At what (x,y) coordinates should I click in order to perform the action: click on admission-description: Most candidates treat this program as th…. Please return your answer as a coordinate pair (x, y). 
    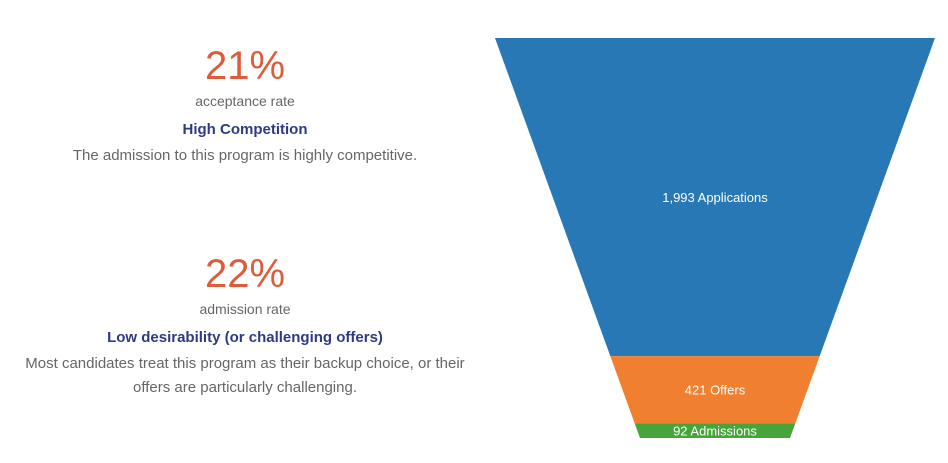
    Looking at the image, I should click on (245, 375).